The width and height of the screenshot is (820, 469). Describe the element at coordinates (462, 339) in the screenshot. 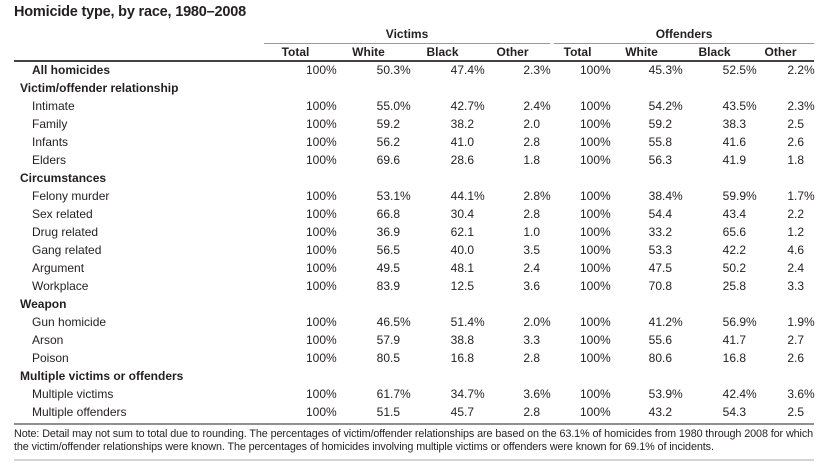

I see `victims-black-value: 38.8` at that location.